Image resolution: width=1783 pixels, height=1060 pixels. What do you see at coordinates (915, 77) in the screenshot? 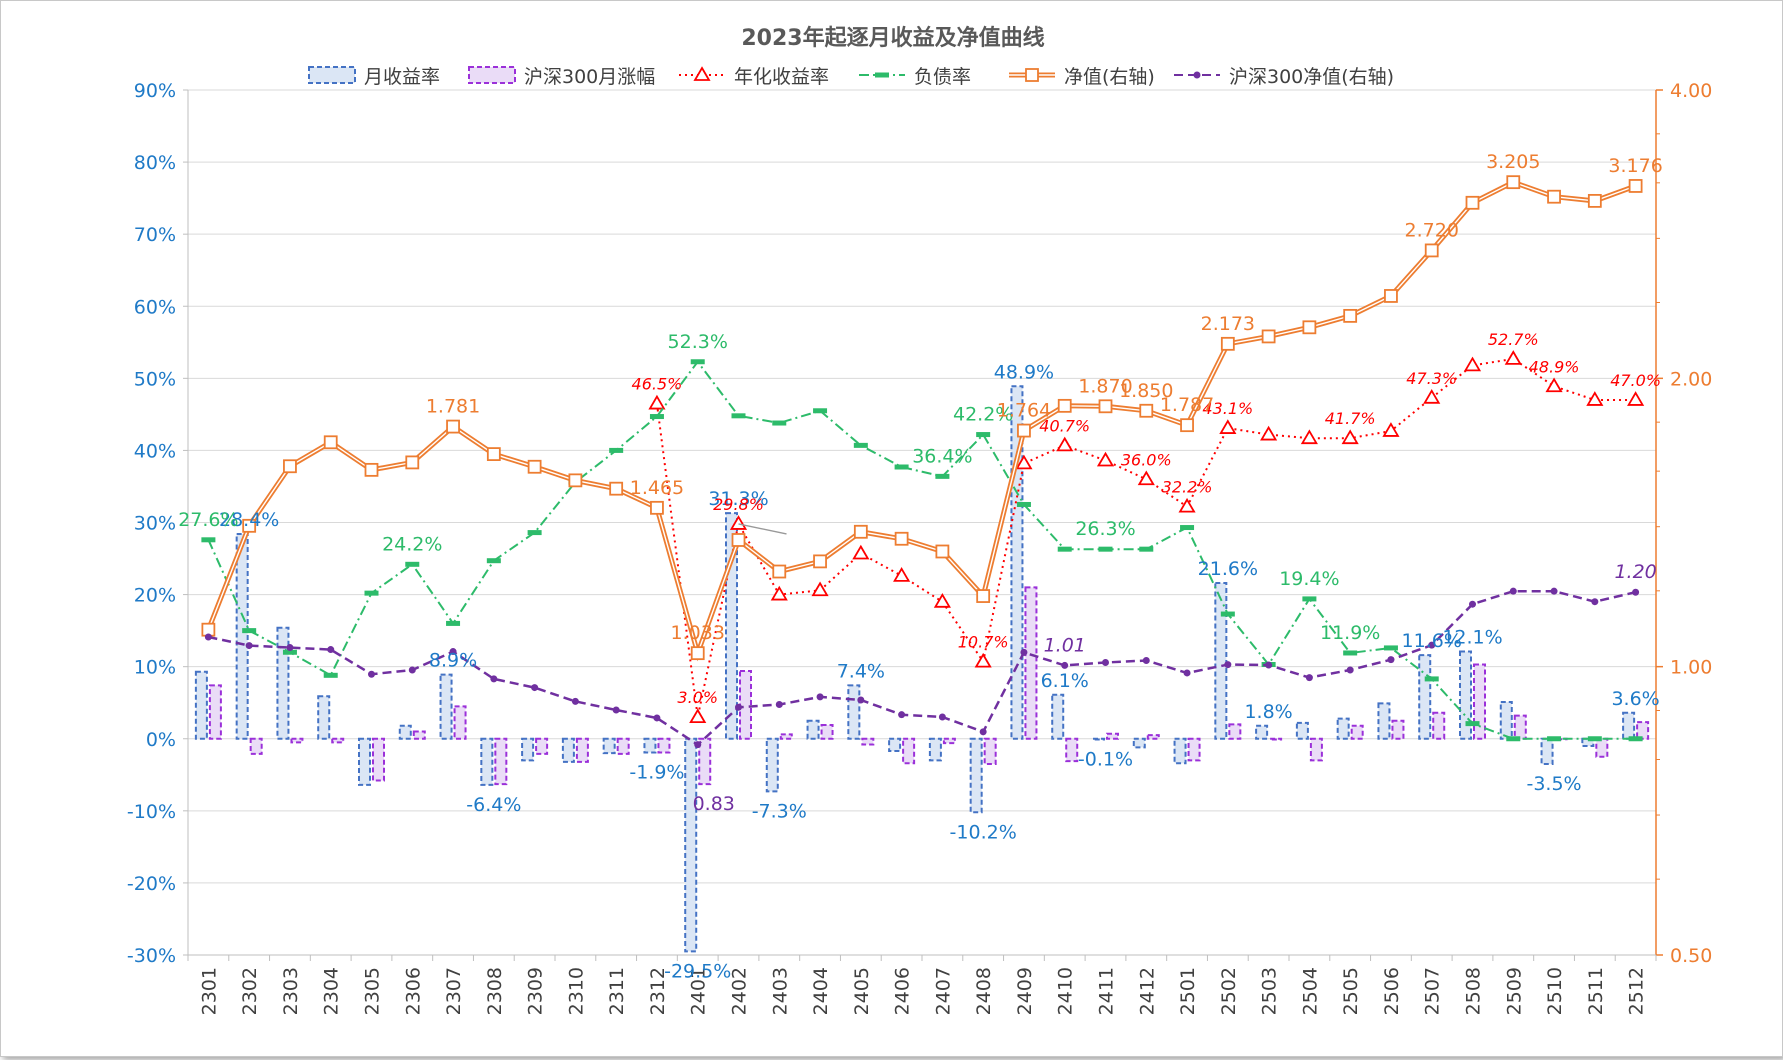
I see `legend-item: 负债率` at bounding box center [915, 77].